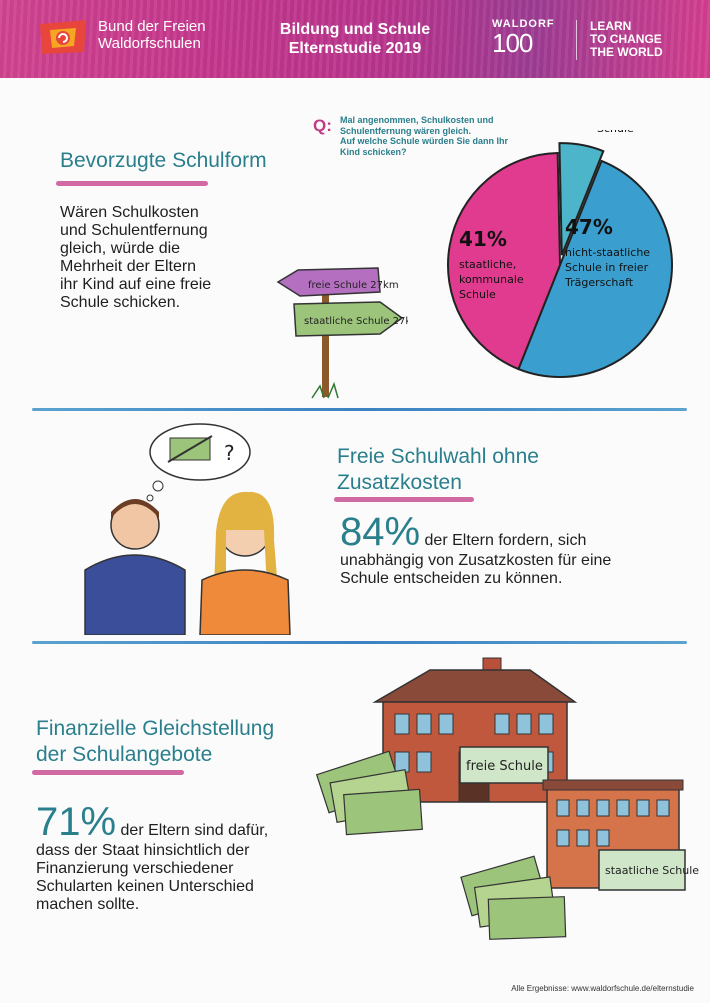  I want to click on stat-84: 84%, so click(380, 532).